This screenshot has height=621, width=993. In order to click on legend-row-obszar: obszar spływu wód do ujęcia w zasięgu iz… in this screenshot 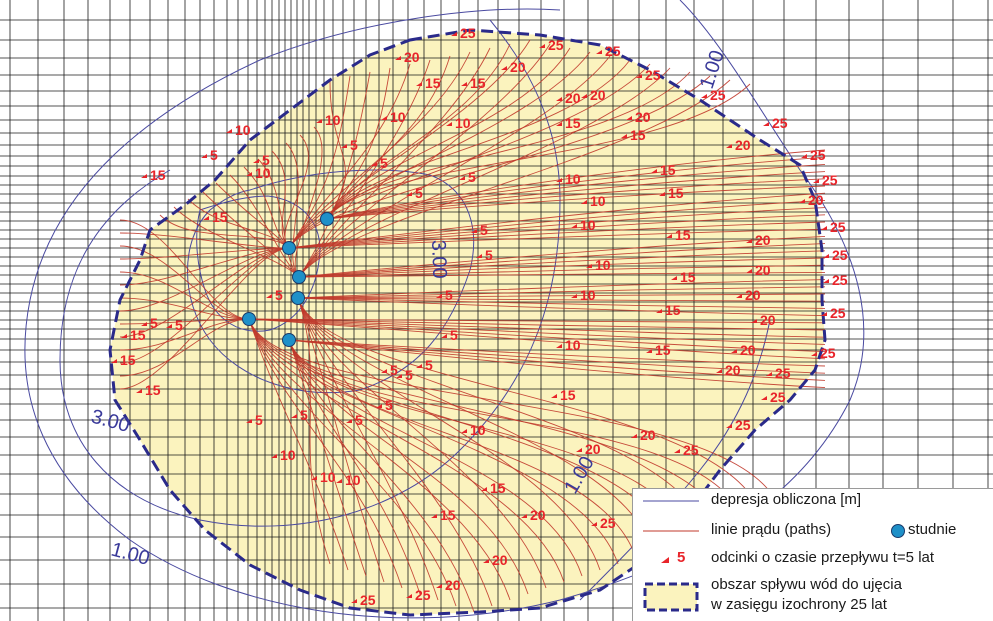, I will do `click(813, 596)`.